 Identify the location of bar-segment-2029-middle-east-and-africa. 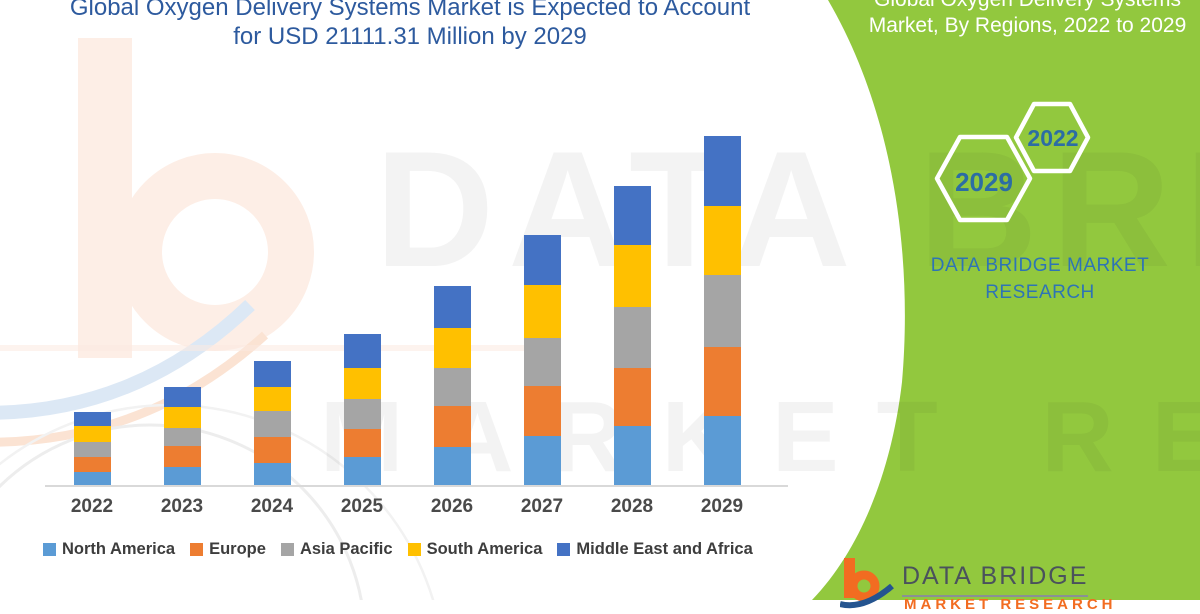
(722, 170).